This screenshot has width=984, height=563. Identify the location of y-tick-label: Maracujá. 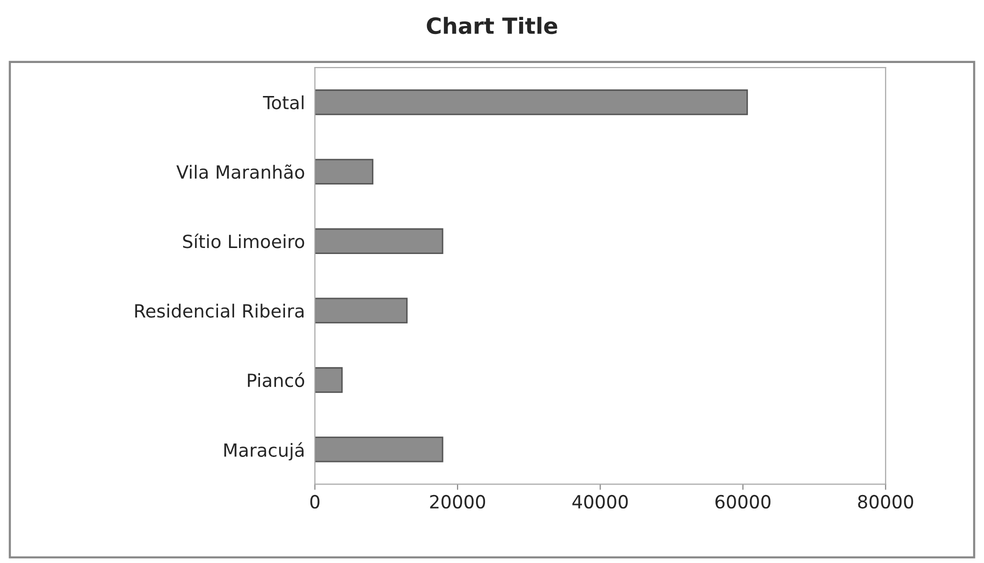
(264, 451).